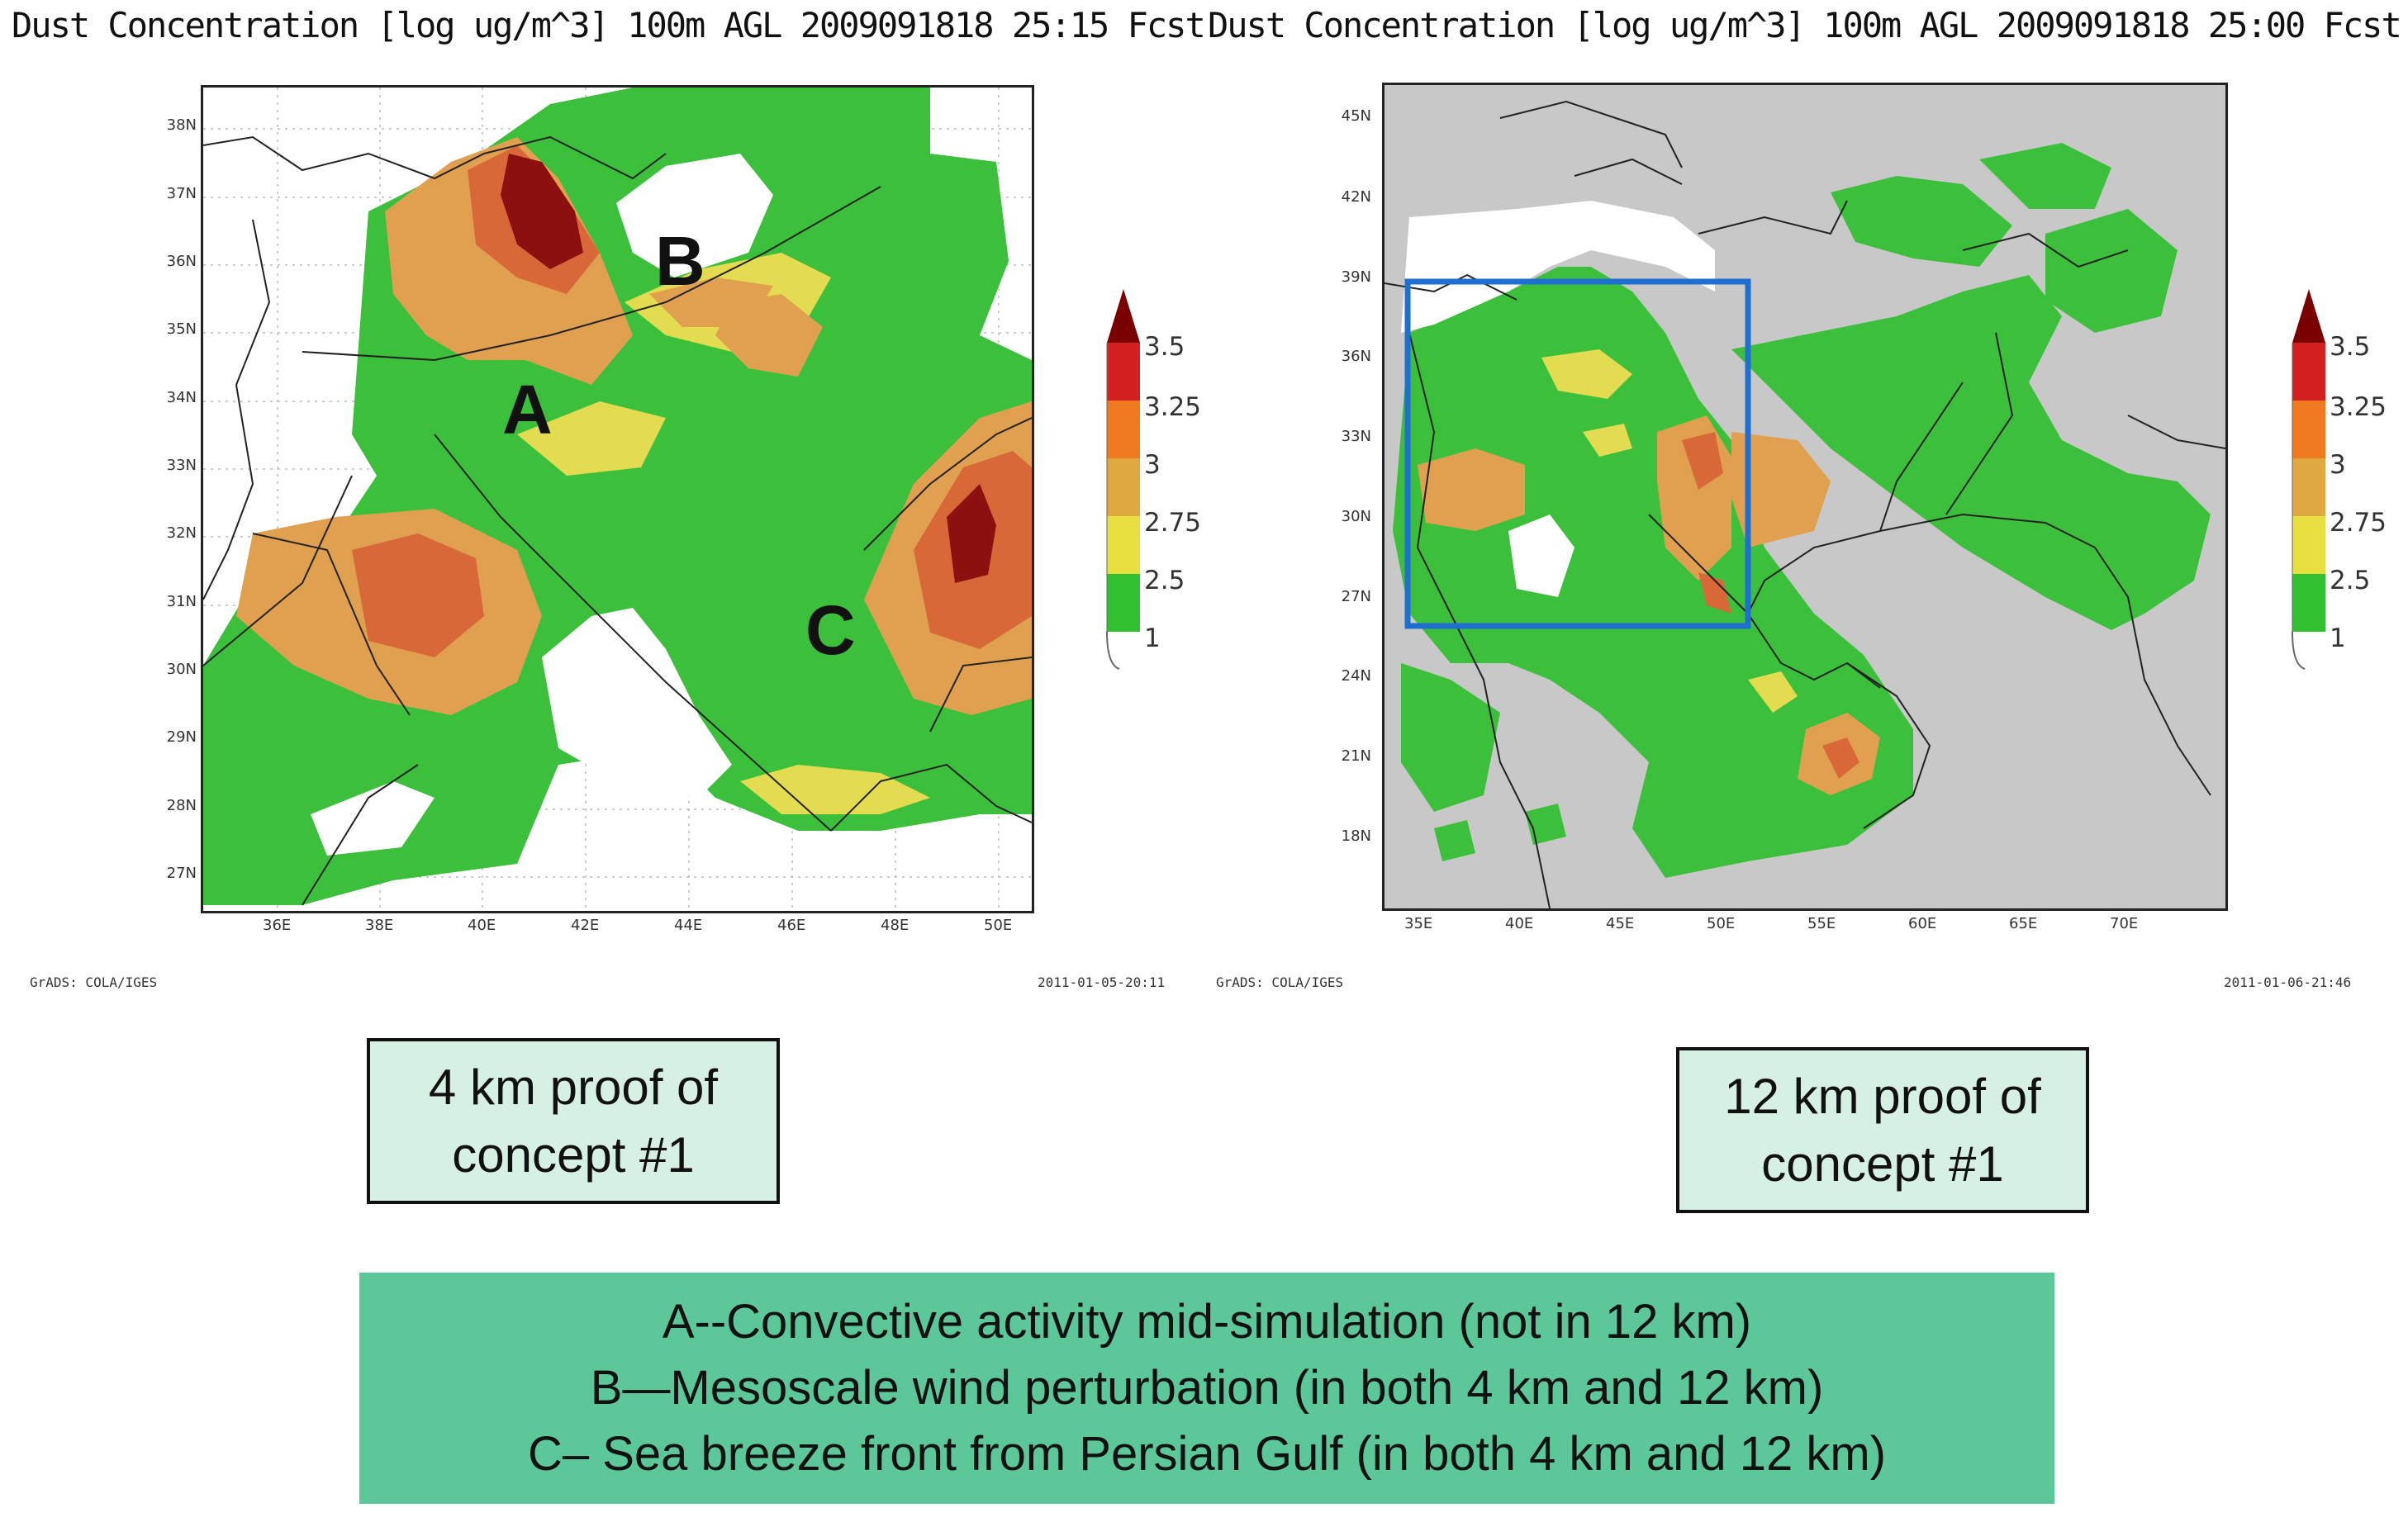 The height and width of the screenshot is (1522, 2408). Describe the element at coordinates (527, 409) in the screenshot. I see `annotation-letter-a: A` at that location.